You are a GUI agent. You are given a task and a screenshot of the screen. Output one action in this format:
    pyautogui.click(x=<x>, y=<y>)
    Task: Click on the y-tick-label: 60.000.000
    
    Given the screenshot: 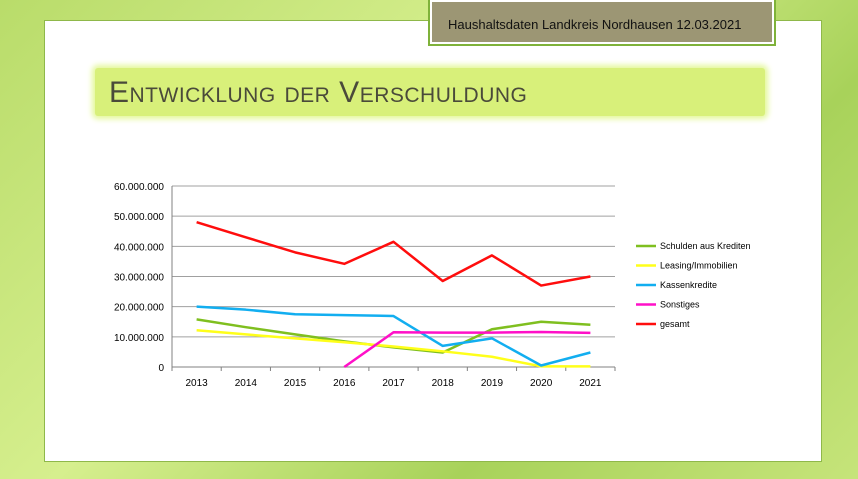 What is the action you would take?
    pyautogui.click(x=139, y=187)
    